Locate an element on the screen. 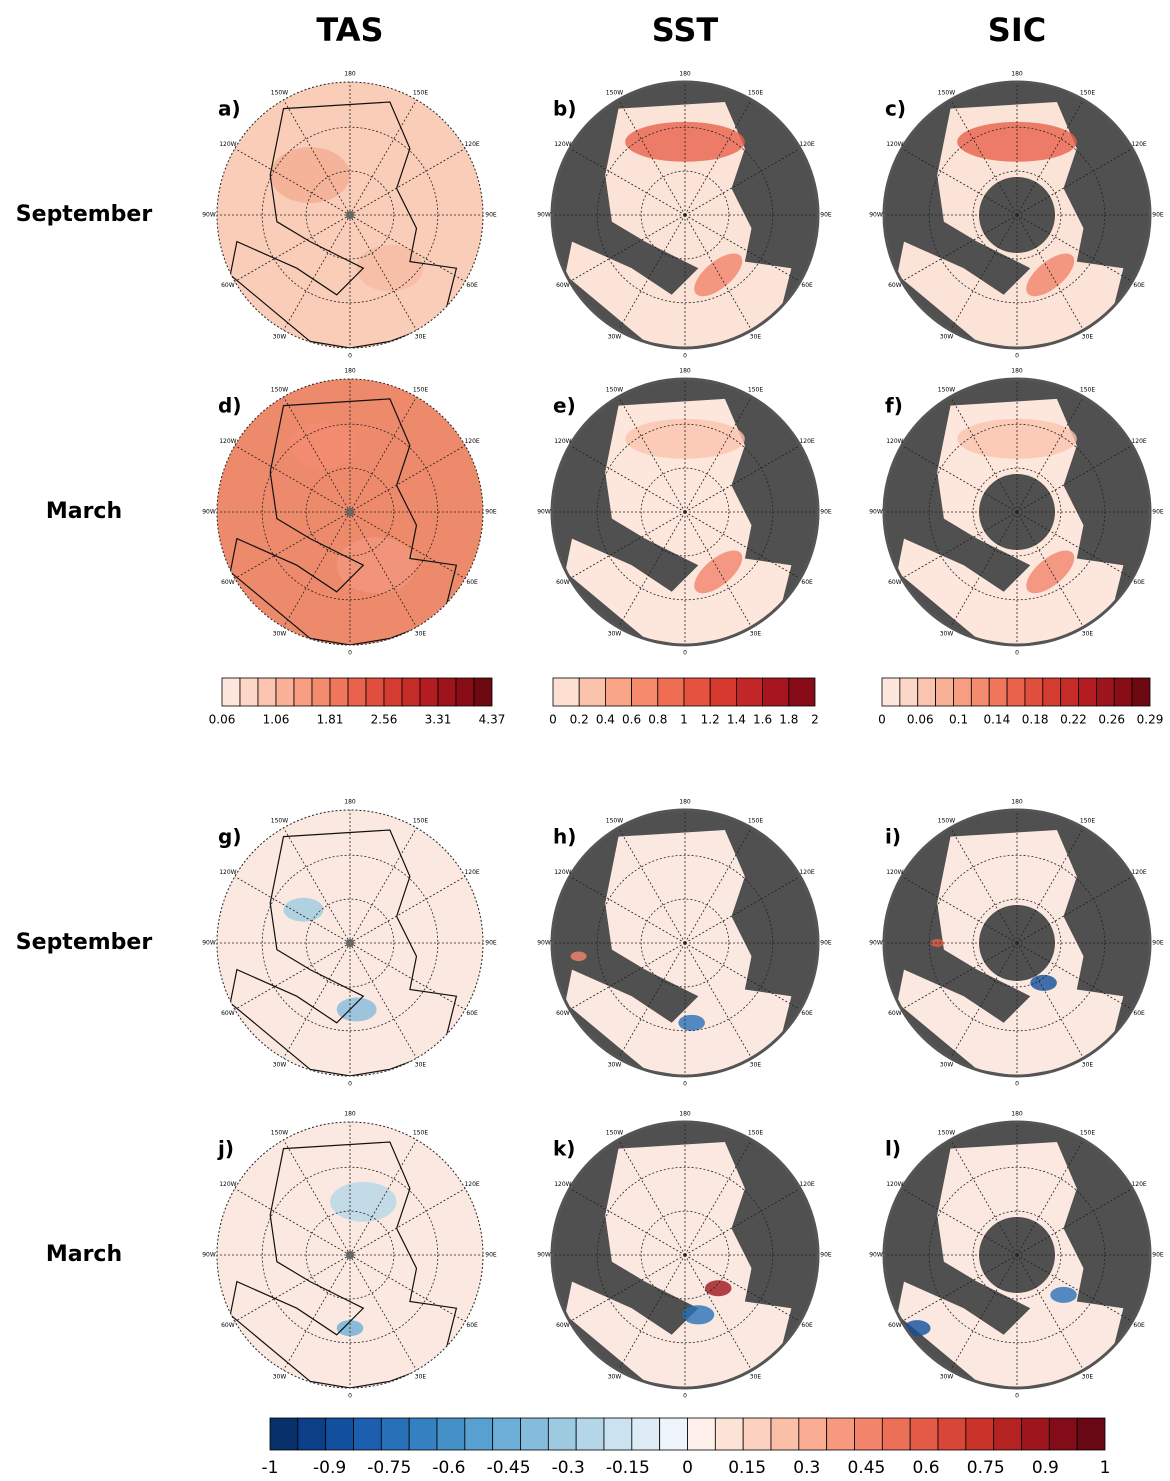 The image size is (1170, 1481). coastline is located at coordinates (343, 521).